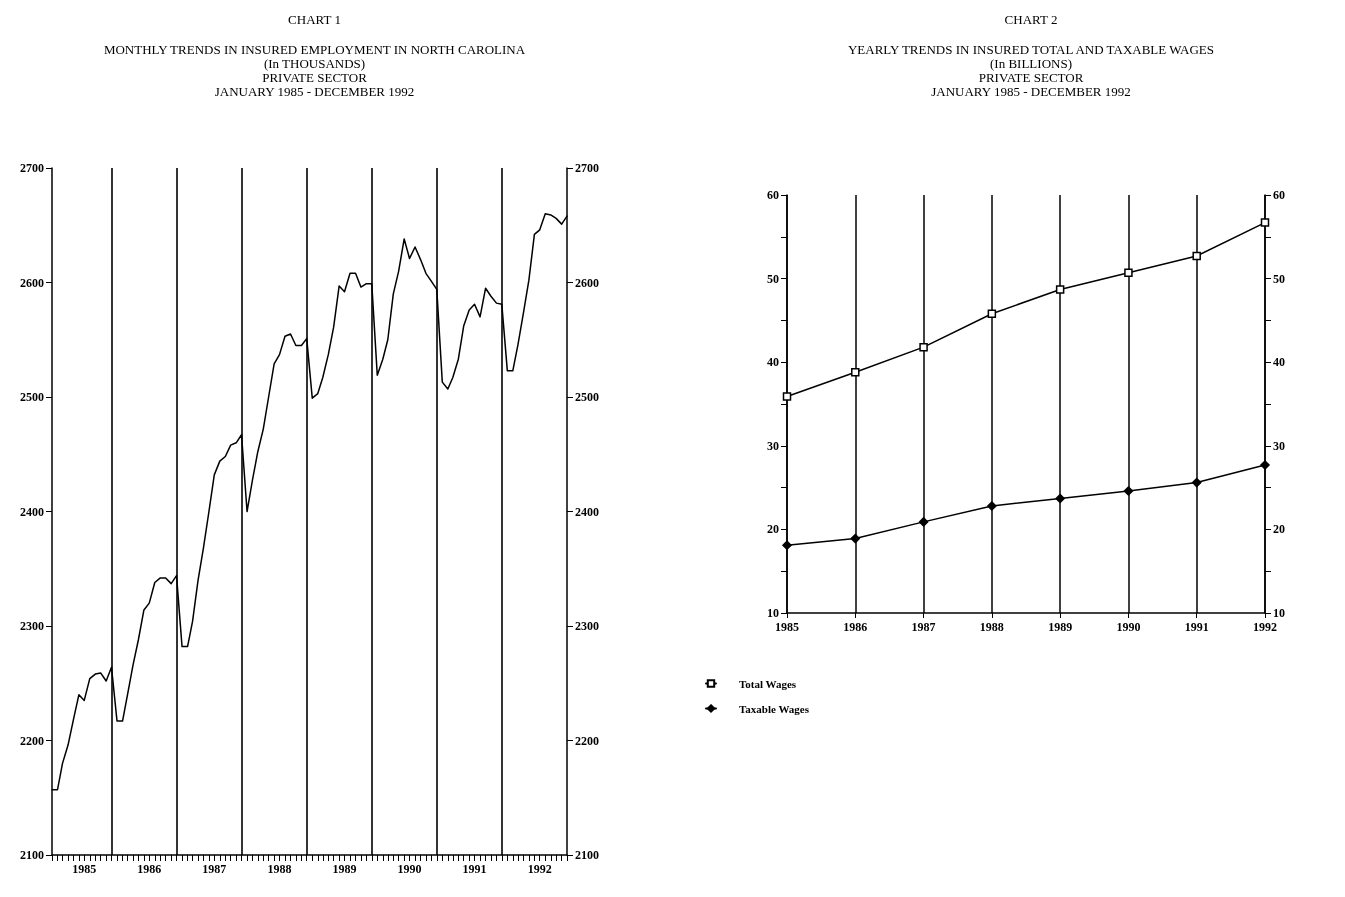 Image resolution: width=1345 pixels, height=897 pixels. Describe the element at coordinates (587, 740) in the screenshot. I see `y2-tick-label: 2200` at that location.